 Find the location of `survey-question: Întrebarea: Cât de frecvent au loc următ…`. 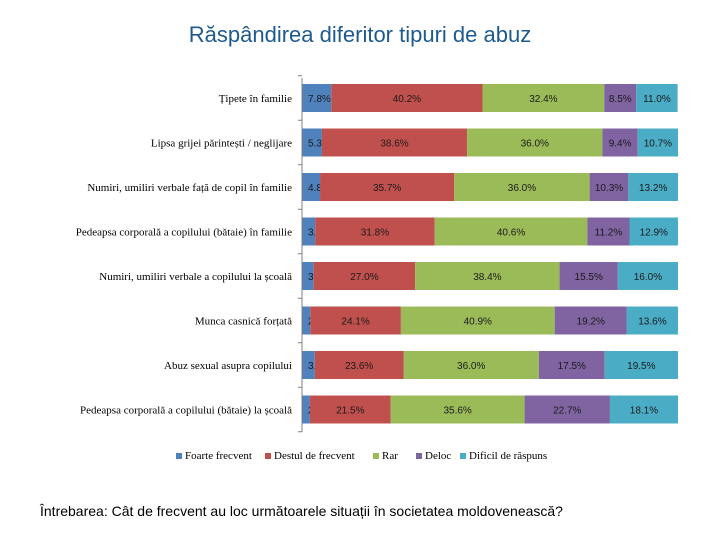

survey-question: Întrebarea: Cât de frecvent au loc următ… is located at coordinates (301, 511).